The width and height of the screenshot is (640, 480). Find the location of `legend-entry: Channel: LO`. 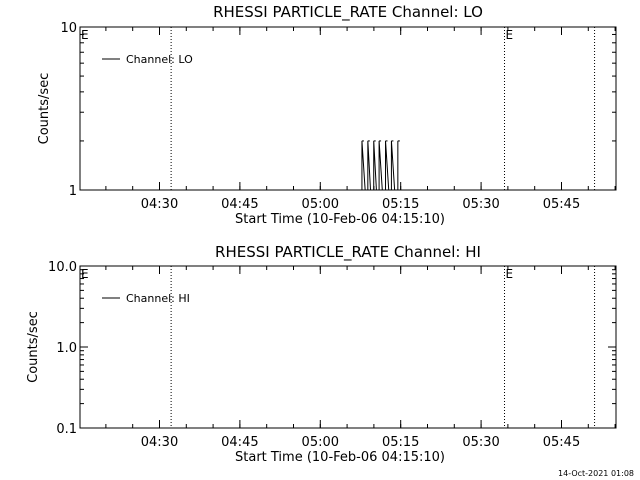

legend-entry: Channel: LO is located at coordinates (159, 59).